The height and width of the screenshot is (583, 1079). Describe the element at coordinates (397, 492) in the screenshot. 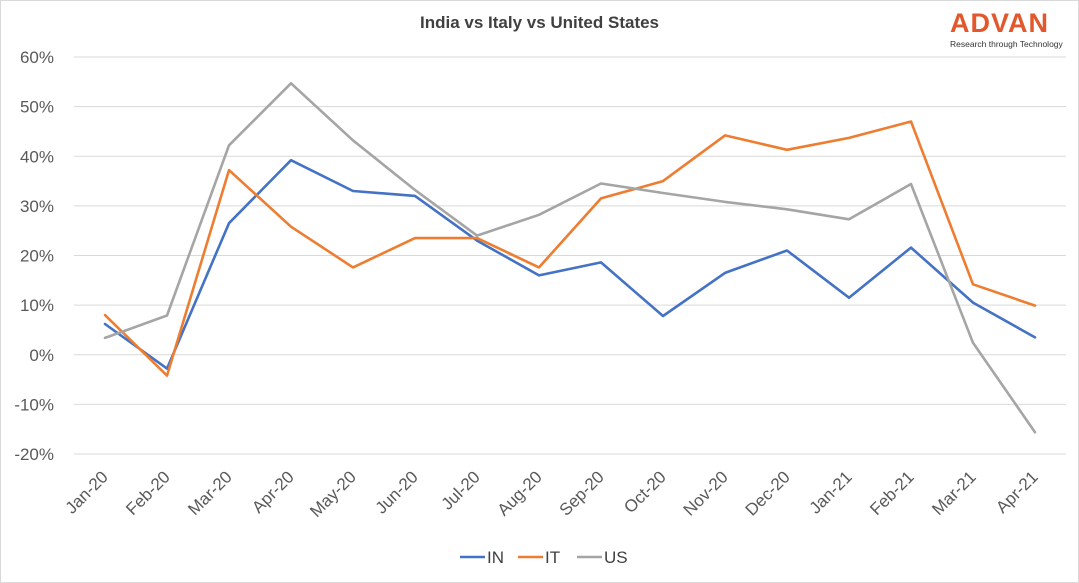

I see `x-tick-label: Jun-20` at that location.